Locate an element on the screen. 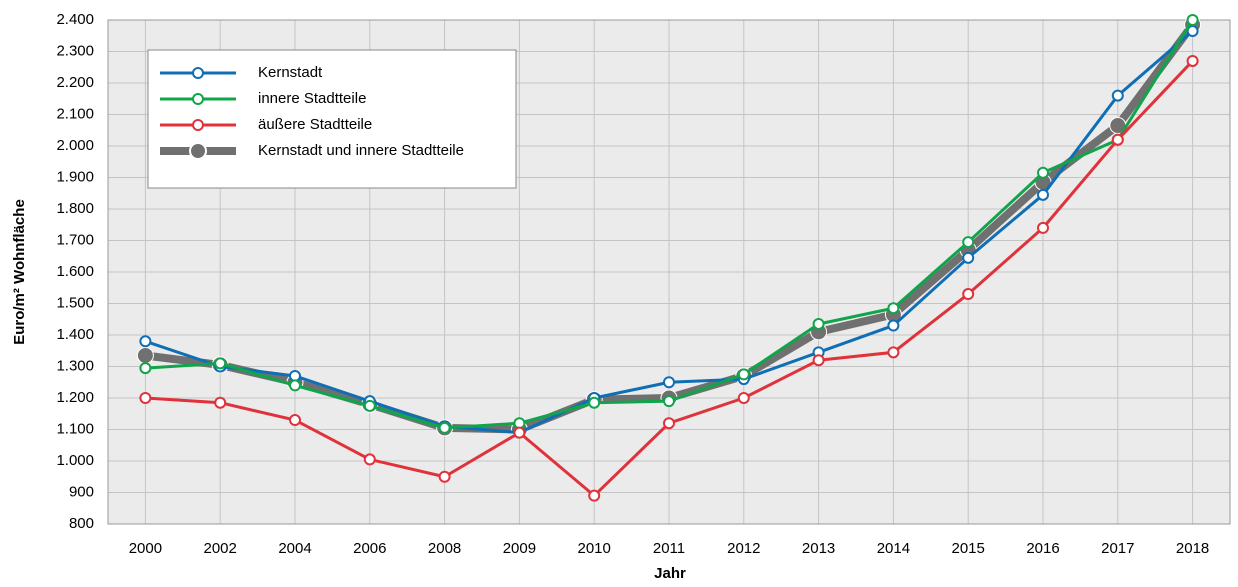 This screenshot has width=1238, height=587. x-axis-label: Jahr is located at coordinates (670, 573).